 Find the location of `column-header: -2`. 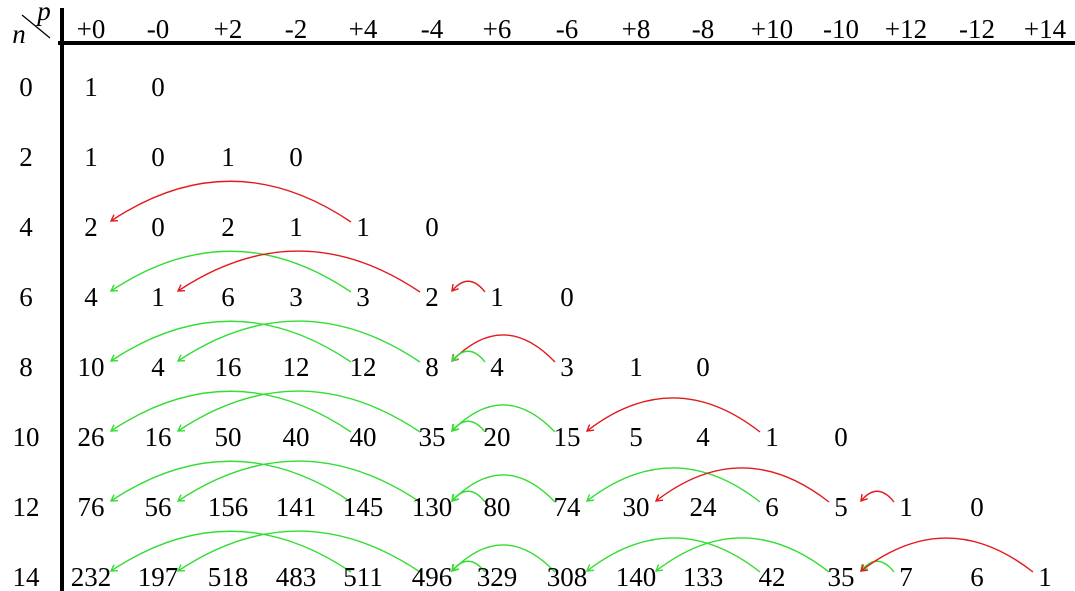

column-header: -2 is located at coordinates (296, 29).